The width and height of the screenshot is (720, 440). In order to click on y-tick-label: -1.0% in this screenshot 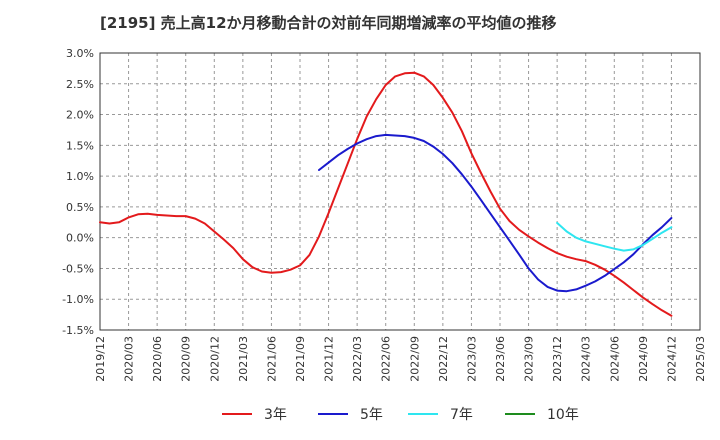, I will do `click(78, 299)`.